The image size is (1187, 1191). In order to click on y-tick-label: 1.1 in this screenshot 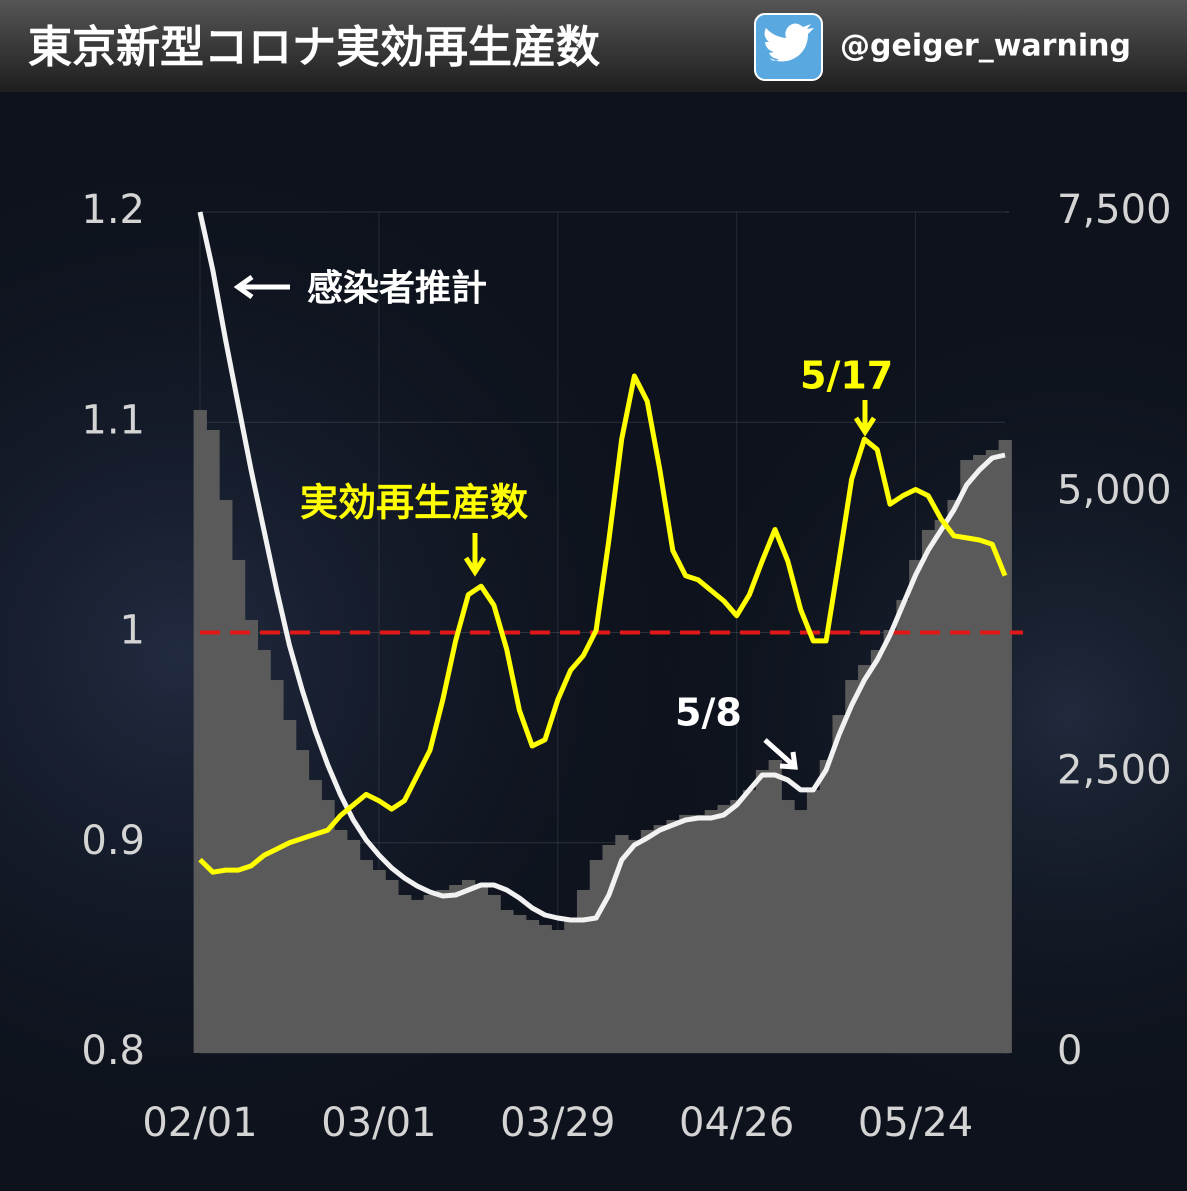, I will do `click(113, 420)`.